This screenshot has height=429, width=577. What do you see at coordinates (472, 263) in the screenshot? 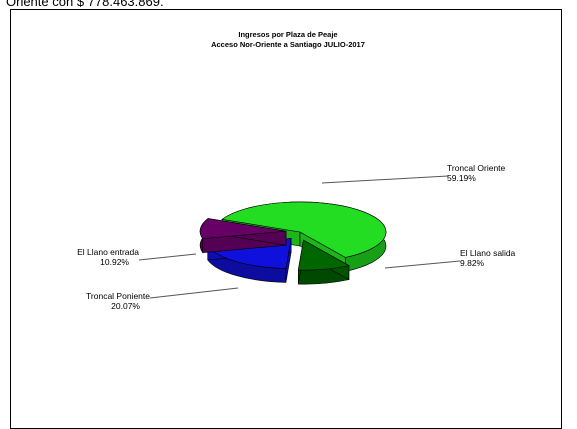
I see `slice-percent-label: 9.82%` at bounding box center [472, 263].